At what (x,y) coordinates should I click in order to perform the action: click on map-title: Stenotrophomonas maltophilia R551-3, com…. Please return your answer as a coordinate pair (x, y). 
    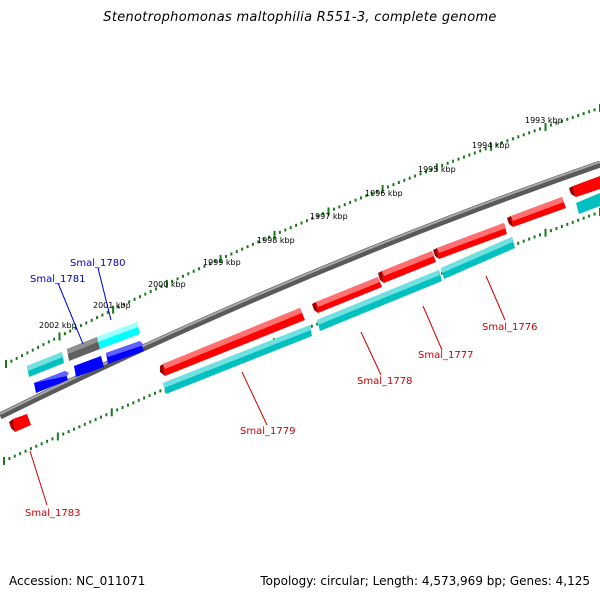
    Looking at the image, I should click on (300, 17).